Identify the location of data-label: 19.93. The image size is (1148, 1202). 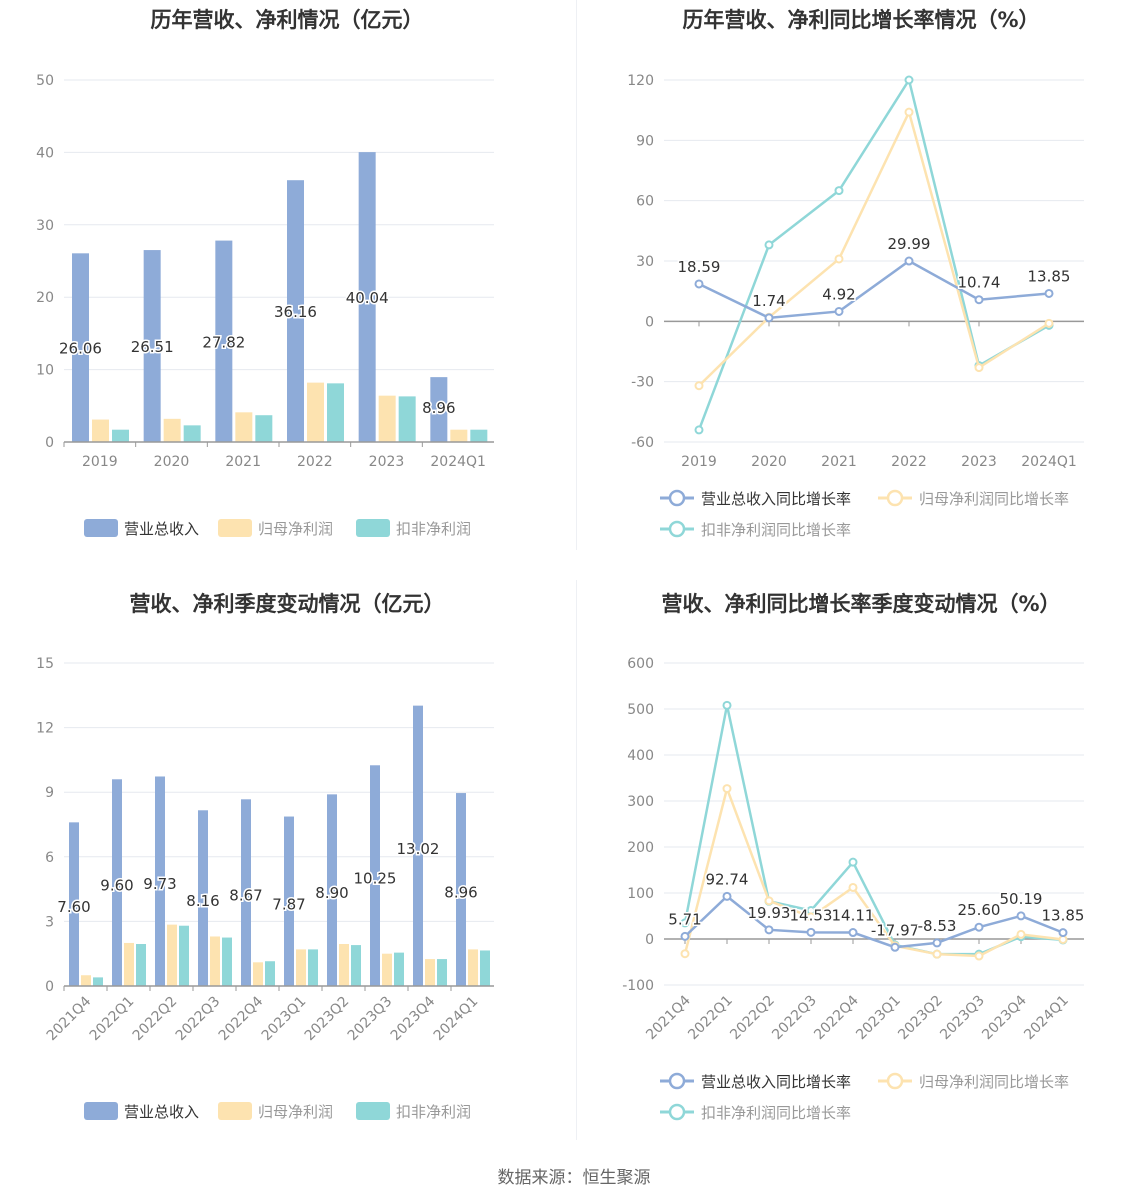
(769, 913).